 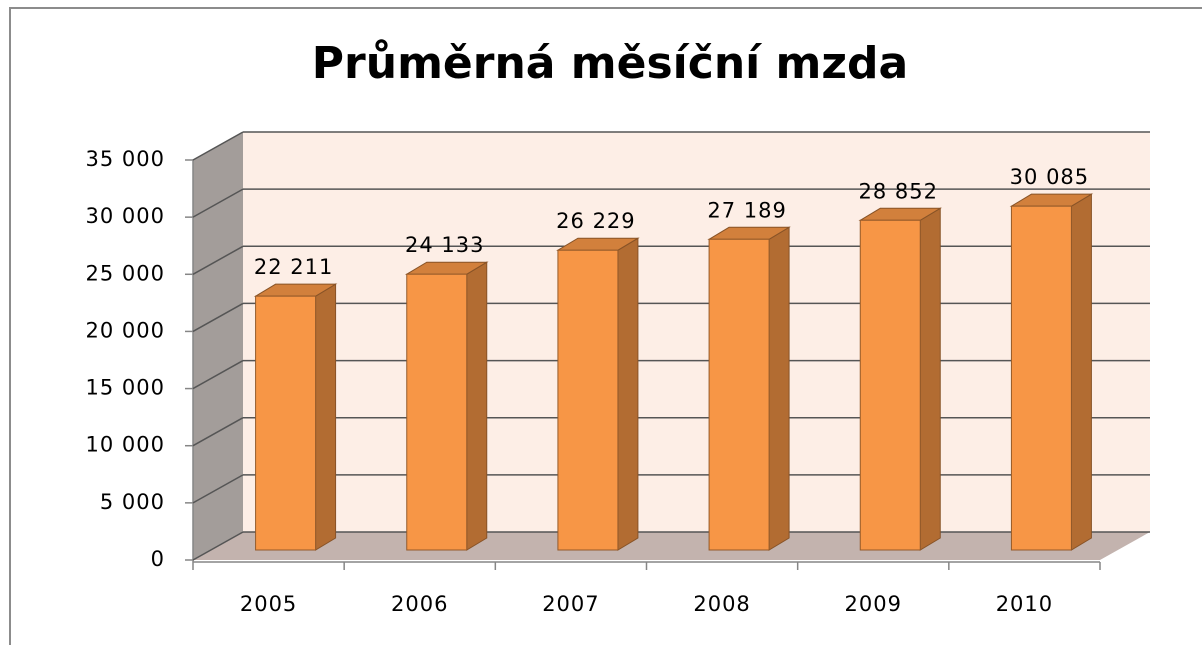 What do you see at coordinates (293, 267) in the screenshot?
I see `value-label: 22 211` at bounding box center [293, 267].